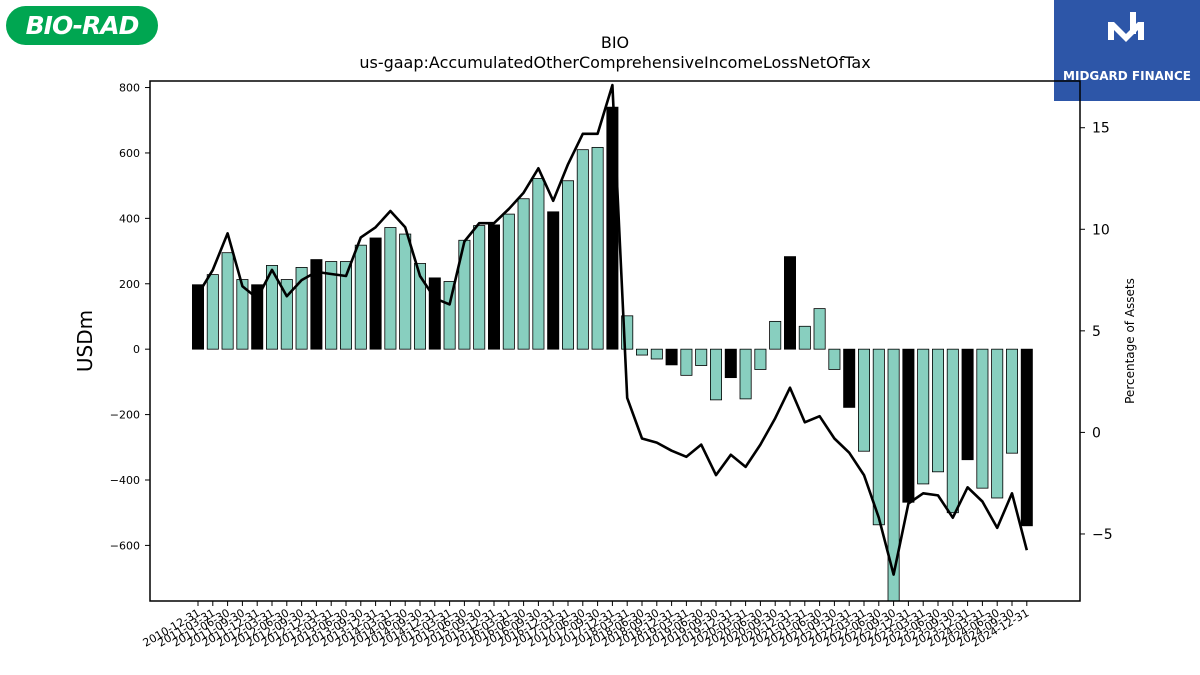  Describe the element at coordinates (136, 349) in the screenshot. I see `y-tick-label: 0` at that location.